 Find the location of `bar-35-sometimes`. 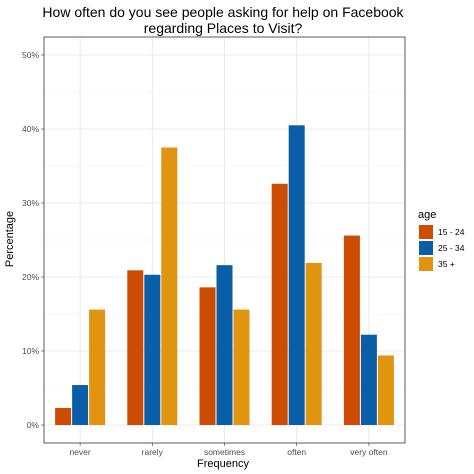

bar-35-sometimes is located at coordinates (241, 367).